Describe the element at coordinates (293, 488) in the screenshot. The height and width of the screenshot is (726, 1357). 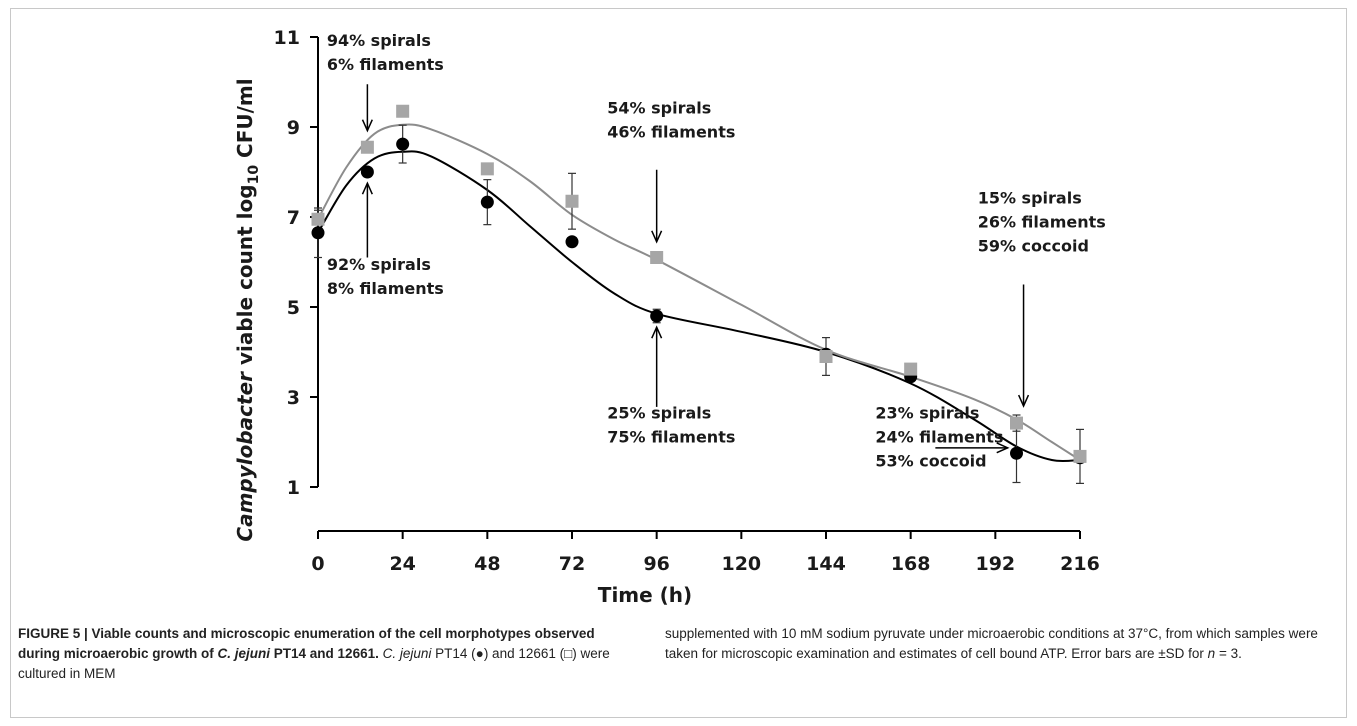
I see `y-tick-label: 1` at that location.